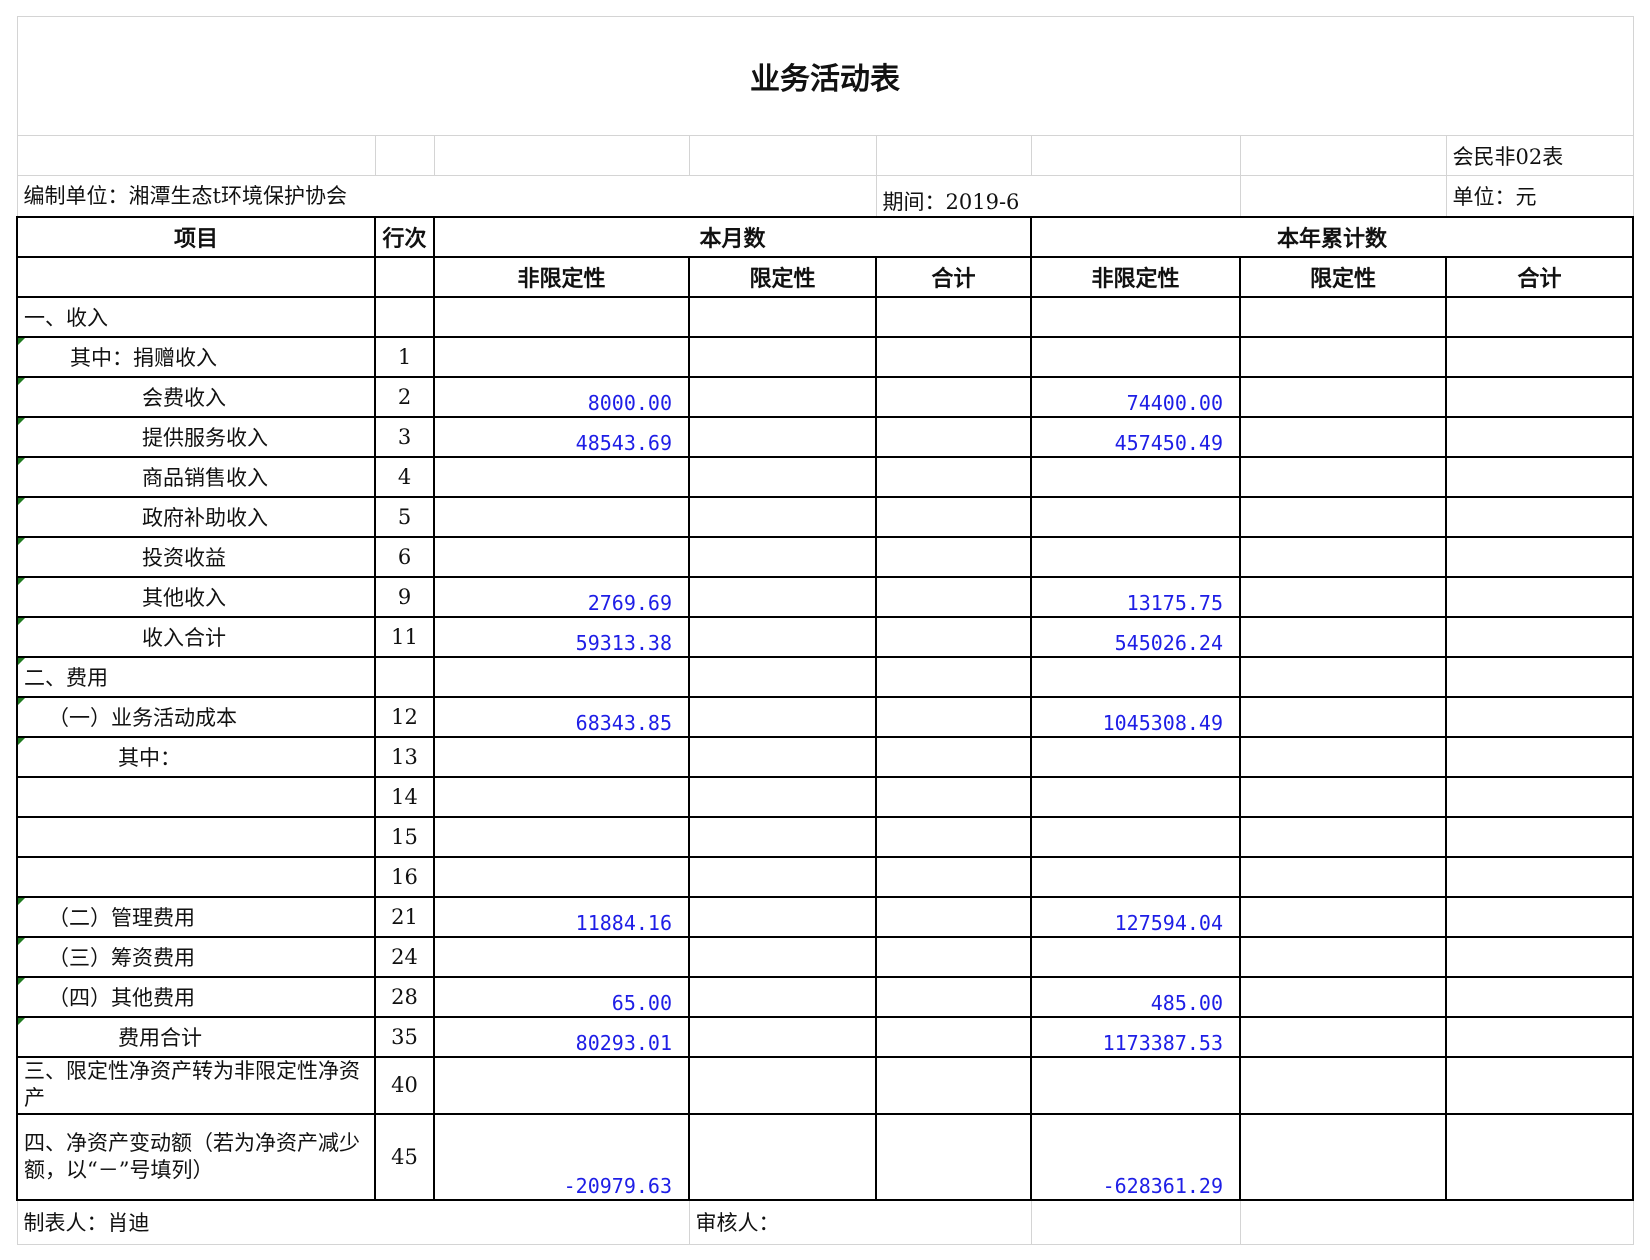 The image size is (1650, 1260). Describe the element at coordinates (404, 596) in the screenshot. I see `row-line-no: 9` at that location.